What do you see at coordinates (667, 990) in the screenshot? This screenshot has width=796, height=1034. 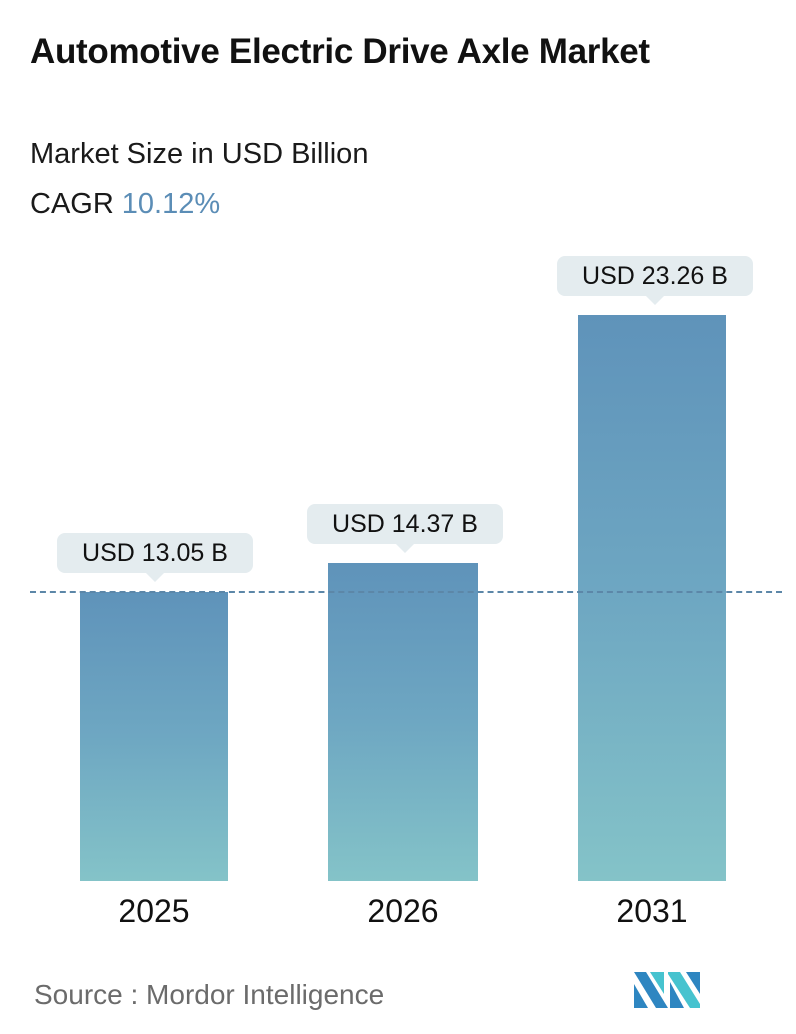 I see `mordor-intelligence-logo-icon` at bounding box center [667, 990].